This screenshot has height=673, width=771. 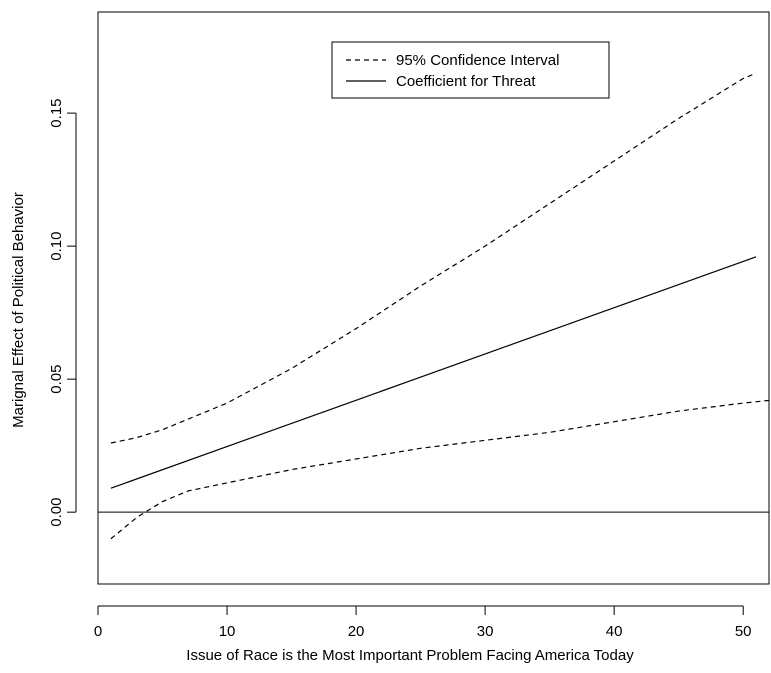 What do you see at coordinates (56, 112) in the screenshot?
I see `y-tick-label: 0.15` at bounding box center [56, 112].